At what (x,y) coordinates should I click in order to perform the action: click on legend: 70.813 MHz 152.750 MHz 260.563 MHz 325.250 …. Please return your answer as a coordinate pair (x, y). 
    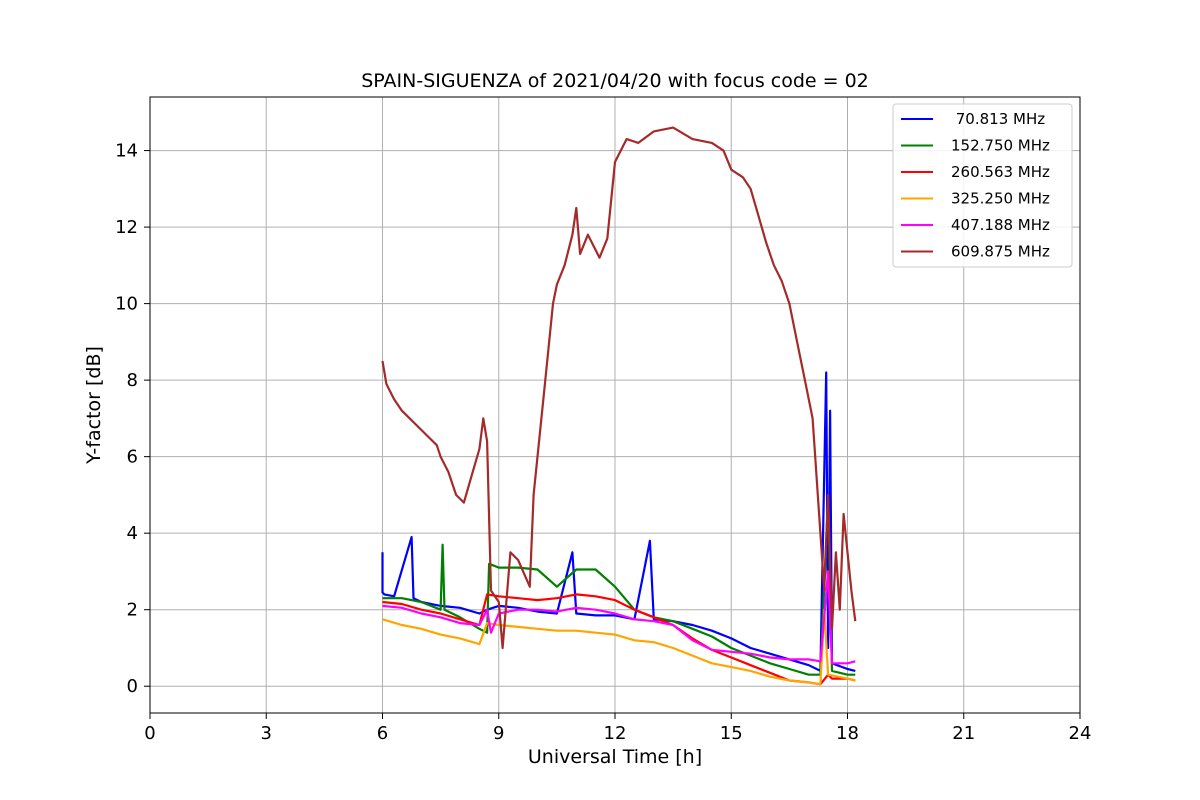
    Looking at the image, I should click on (982, 185).